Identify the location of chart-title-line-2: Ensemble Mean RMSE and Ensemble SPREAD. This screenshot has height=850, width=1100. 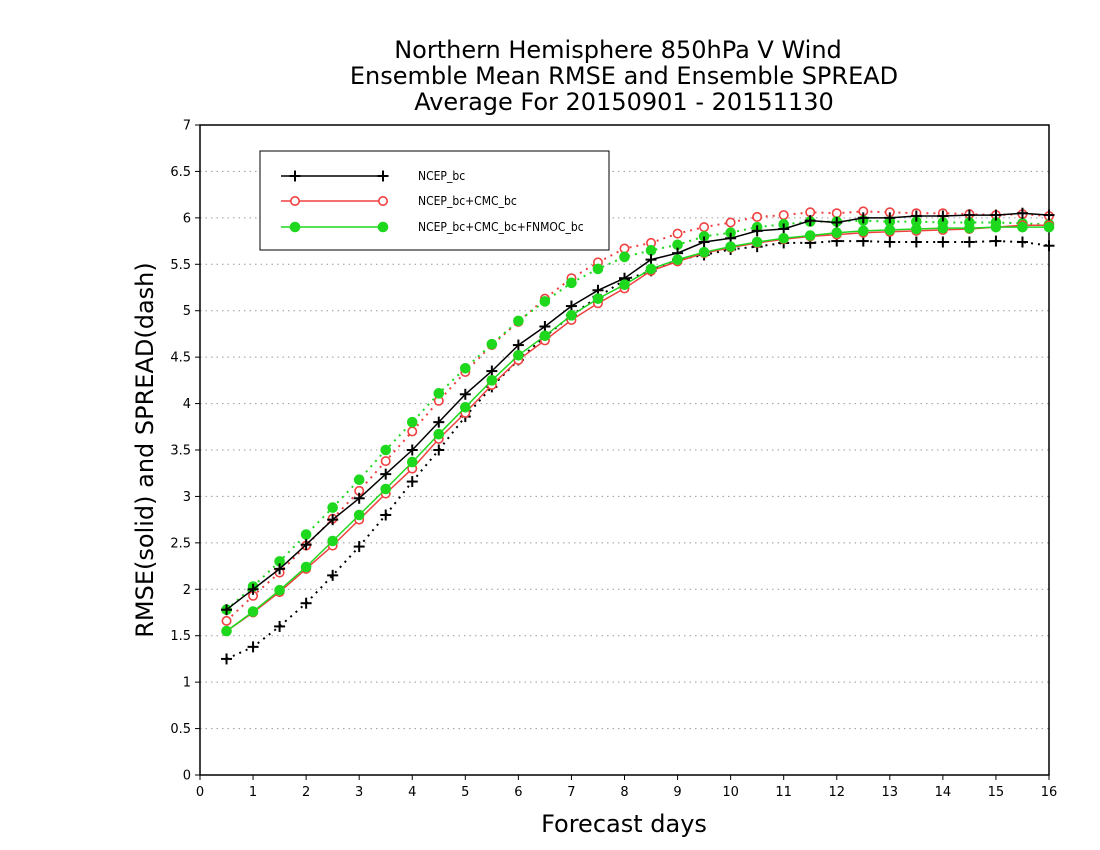
(624, 76).